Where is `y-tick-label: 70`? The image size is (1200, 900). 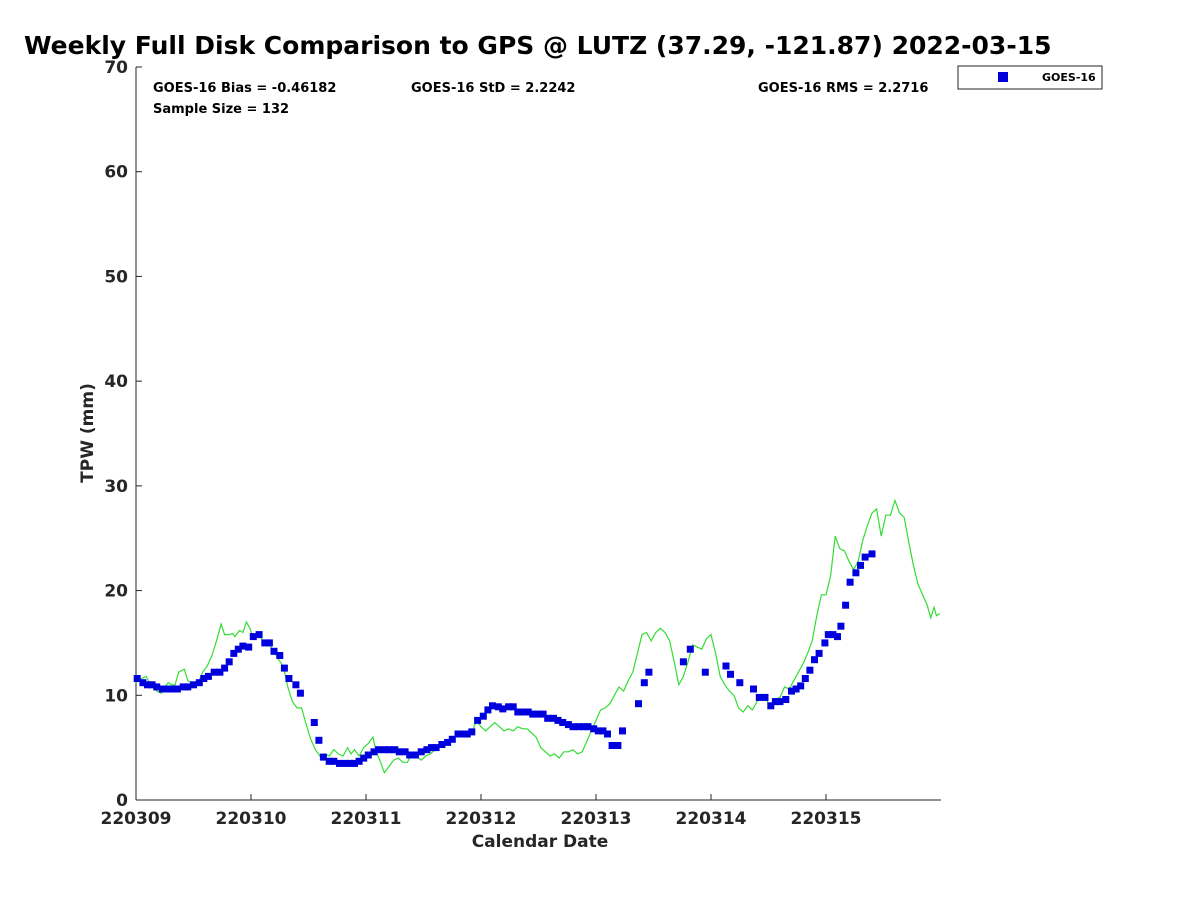 y-tick-label: 70 is located at coordinates (116, 68).